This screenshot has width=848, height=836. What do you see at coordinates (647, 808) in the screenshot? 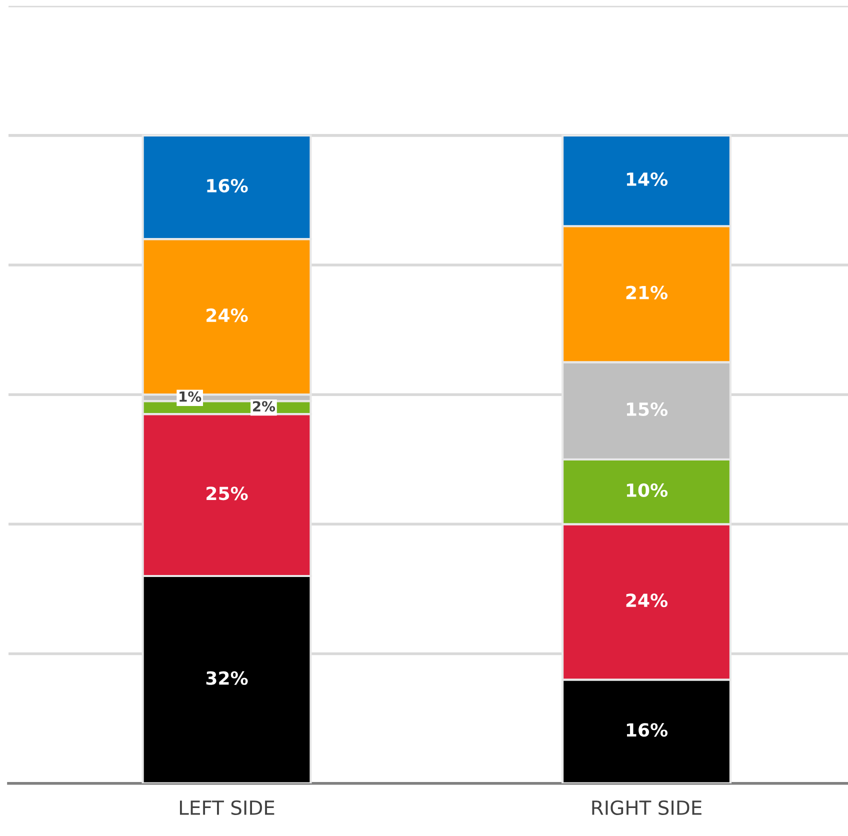
I see `x-tick-label: RIGHT SIDE` at bounding box center [647, 808].